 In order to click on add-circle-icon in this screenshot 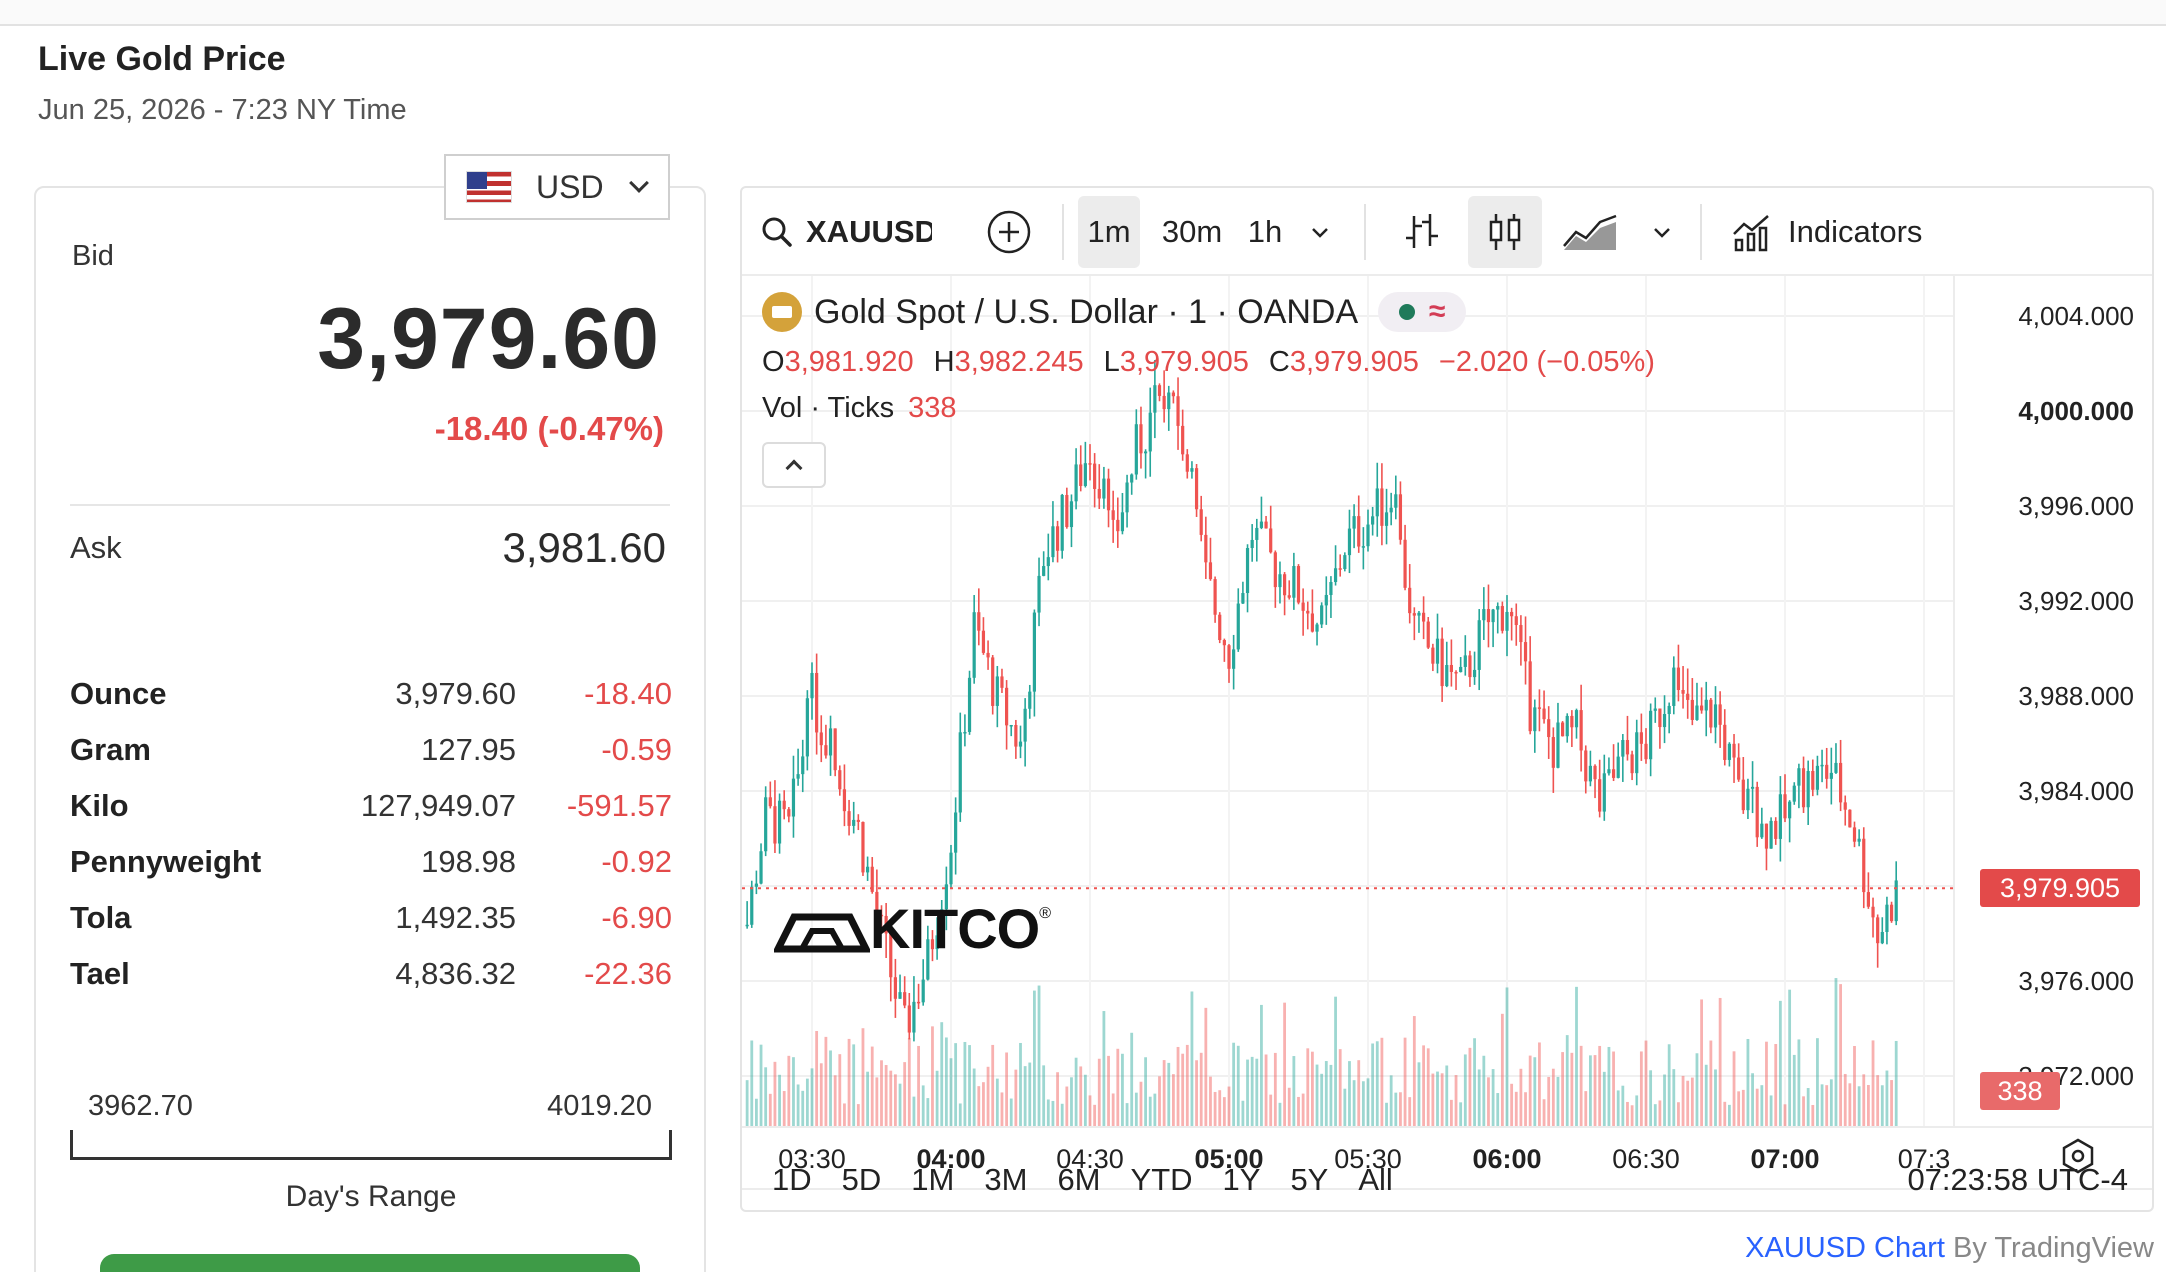, I will do `click(1009, 232)`.